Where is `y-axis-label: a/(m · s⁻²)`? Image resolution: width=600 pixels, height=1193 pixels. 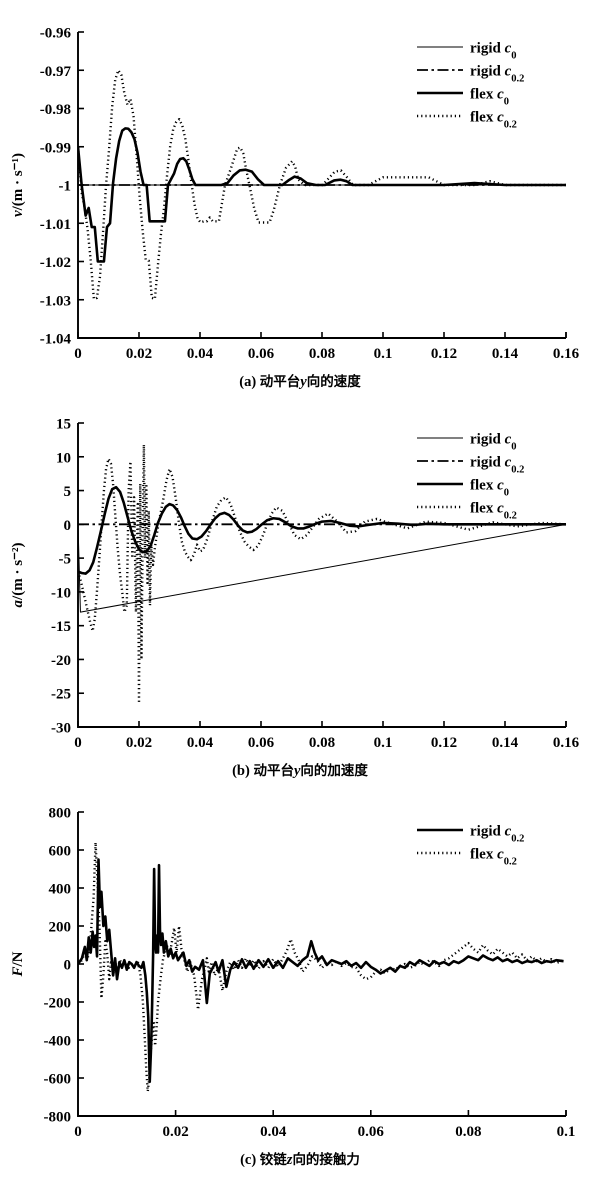
y-axis-label: a/(m · s⁻²) is located at coordinates (18, 575).